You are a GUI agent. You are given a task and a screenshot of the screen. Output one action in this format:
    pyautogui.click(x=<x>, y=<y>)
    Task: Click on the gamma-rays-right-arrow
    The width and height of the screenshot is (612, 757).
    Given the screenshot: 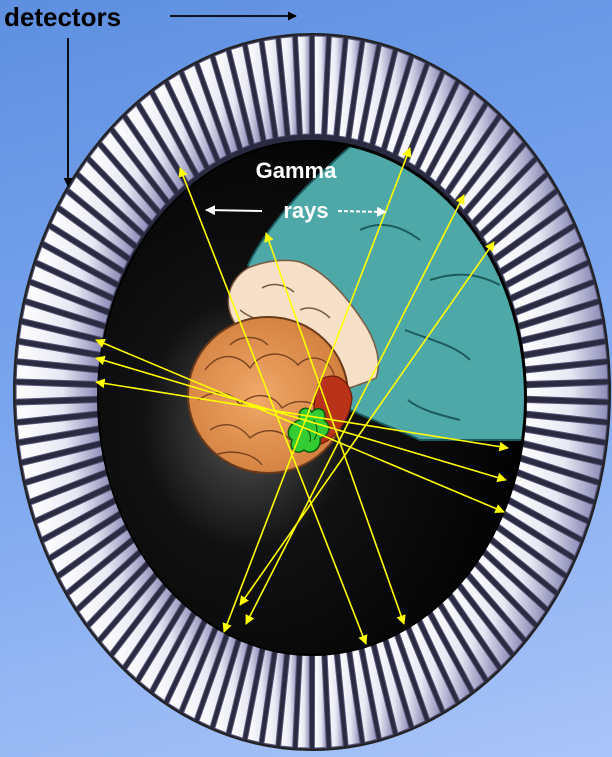 What is the action you would take?
    pyautogui.click(x=362, y=211)
    